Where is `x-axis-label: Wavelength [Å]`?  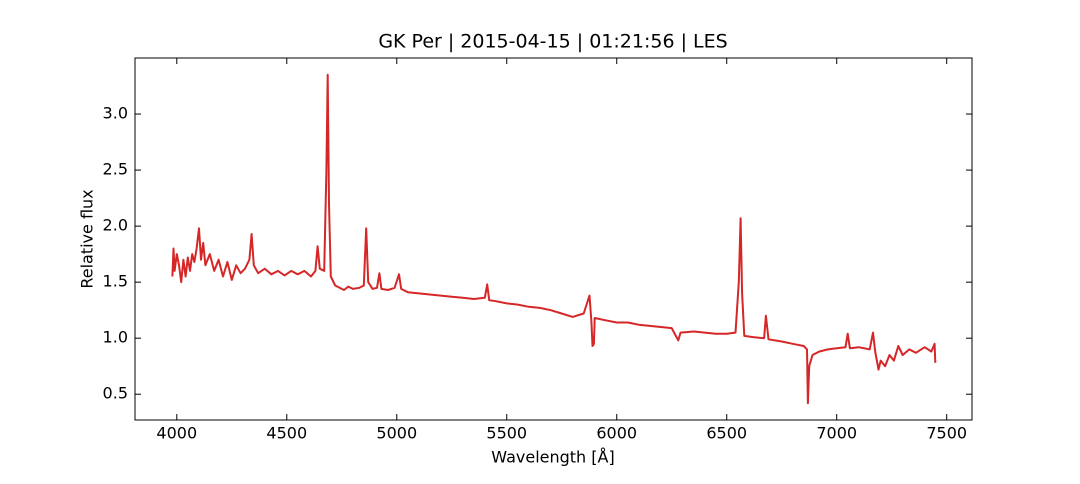
x-axis-label: Wavelength [Å] is located at coordinates (552, 457).